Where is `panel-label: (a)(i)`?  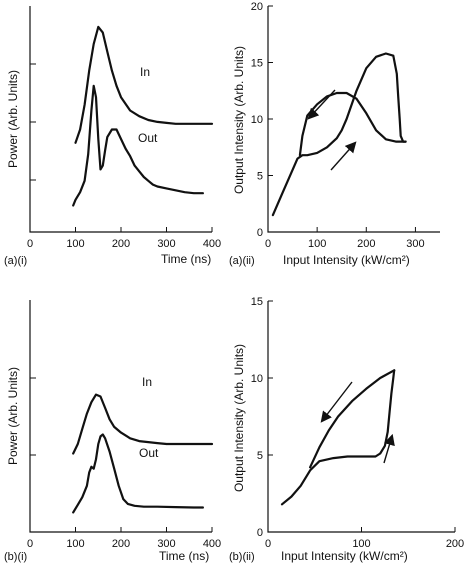 panel-label: (a)(i) is located at coordinates (15, 261).